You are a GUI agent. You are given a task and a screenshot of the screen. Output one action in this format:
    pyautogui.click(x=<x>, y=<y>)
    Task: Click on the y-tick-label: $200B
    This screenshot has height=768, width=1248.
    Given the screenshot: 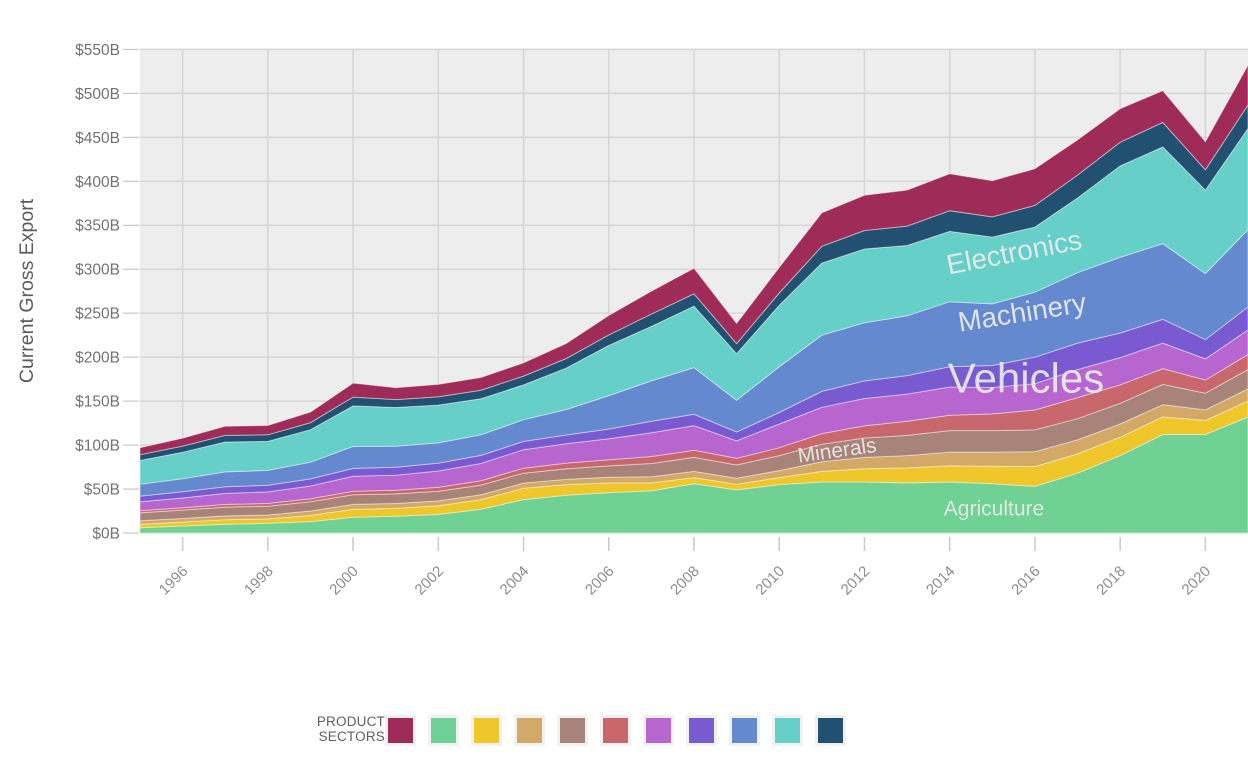 What is the action you would take?
    pyautogui.click(x=97, y=358)
    